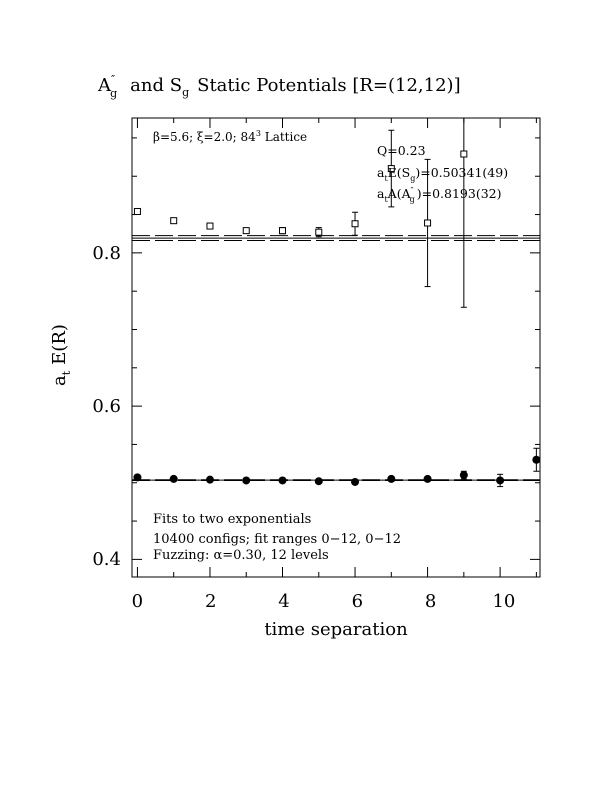 This screenshot has height=792, width=612. Describe the element at coordinates (336, 629) in the screenshot. I see `x-axis-label: time separation` at that location.